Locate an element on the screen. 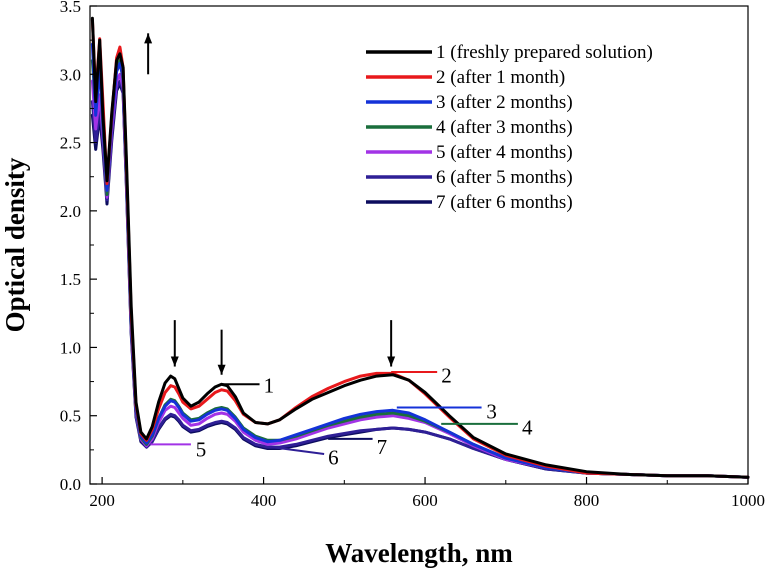  y-tick-label: 3.0 is located at coordinates (70, 74).